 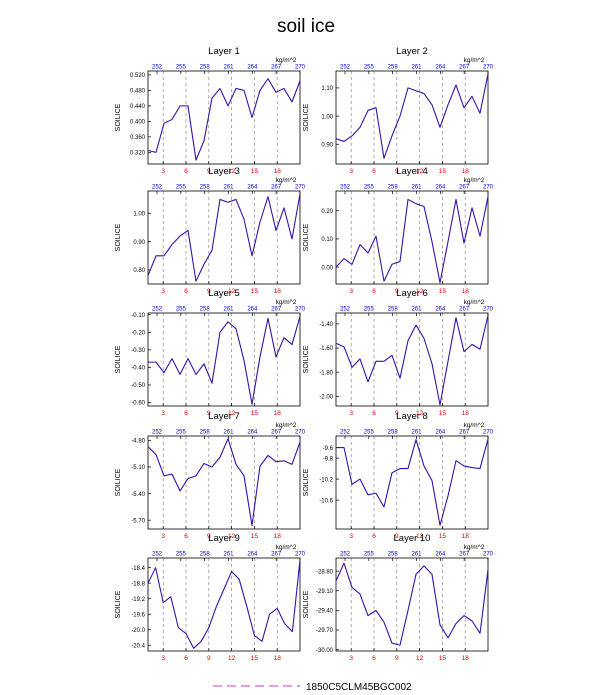 What do you see at coordinates (327, 268) in the screenshot?
I see `y-tick-label: 0.00` at bounding box center [327, 268].